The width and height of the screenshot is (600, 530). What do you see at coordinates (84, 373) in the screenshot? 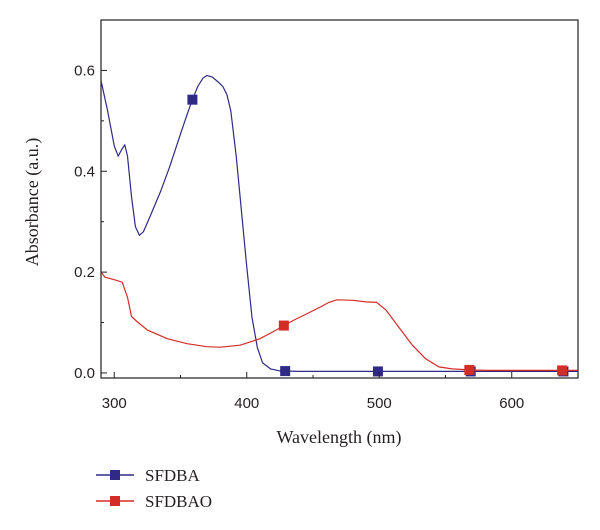
I see `y-tick-label: 0.0` at bounding box center [84, 373].